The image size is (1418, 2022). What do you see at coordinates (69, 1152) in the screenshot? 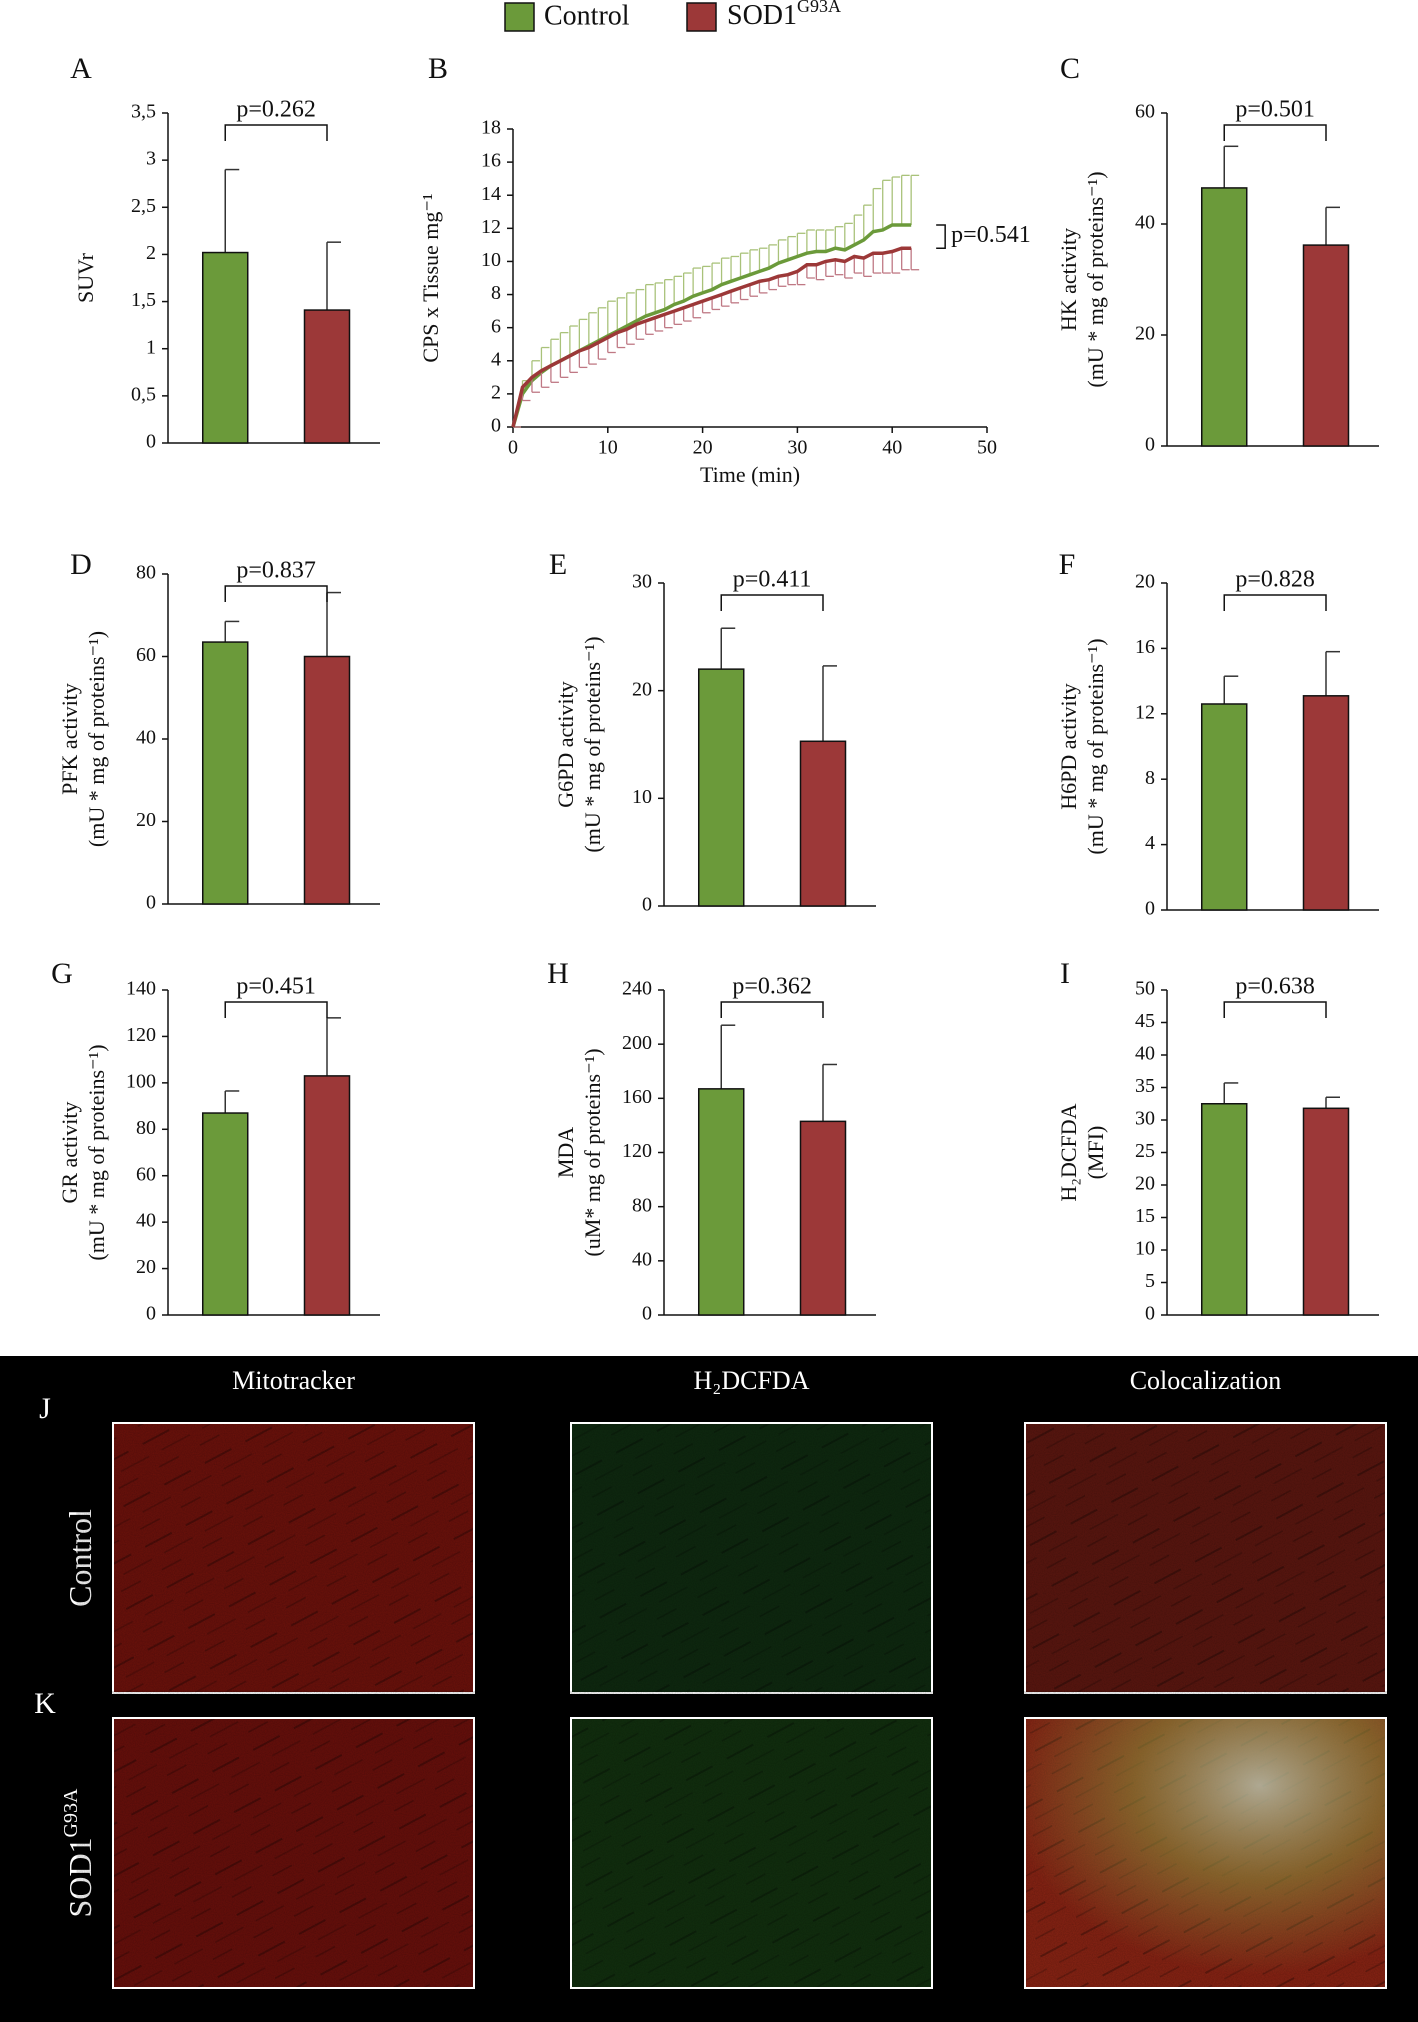
I see `y-axis-label: GR activity` at bounding box center [69, 1152].